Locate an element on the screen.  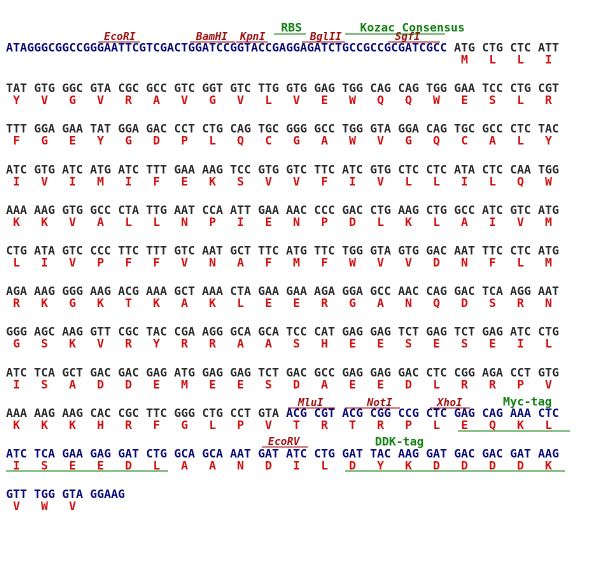
codon: TCT is located at coordinates (268, 372).